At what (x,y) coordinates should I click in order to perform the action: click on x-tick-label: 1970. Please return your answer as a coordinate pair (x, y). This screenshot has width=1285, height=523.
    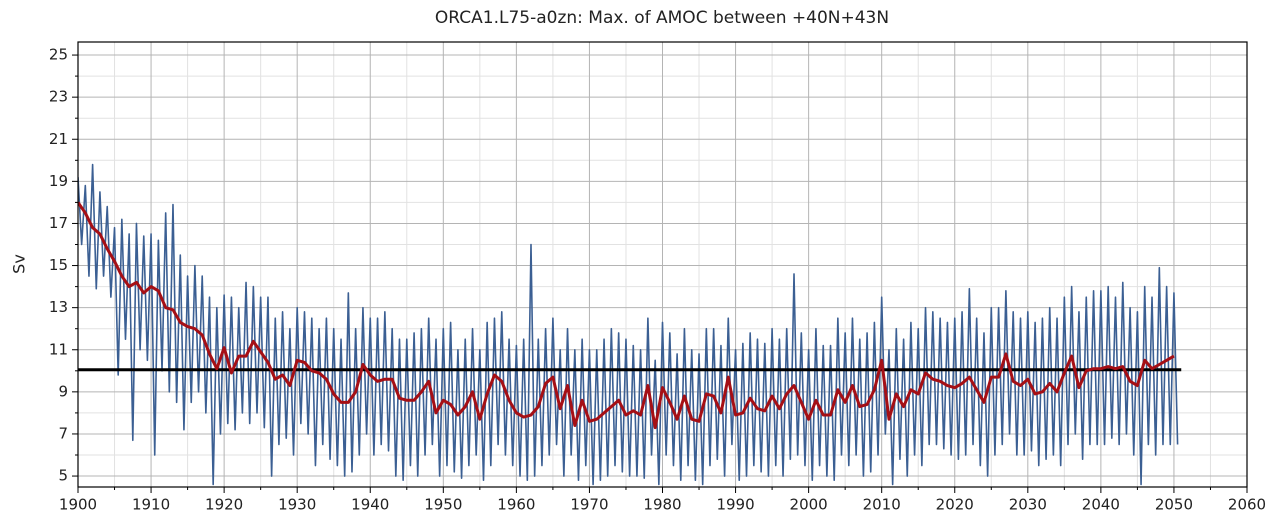
    Looking at the image, I should click on (589, 505).